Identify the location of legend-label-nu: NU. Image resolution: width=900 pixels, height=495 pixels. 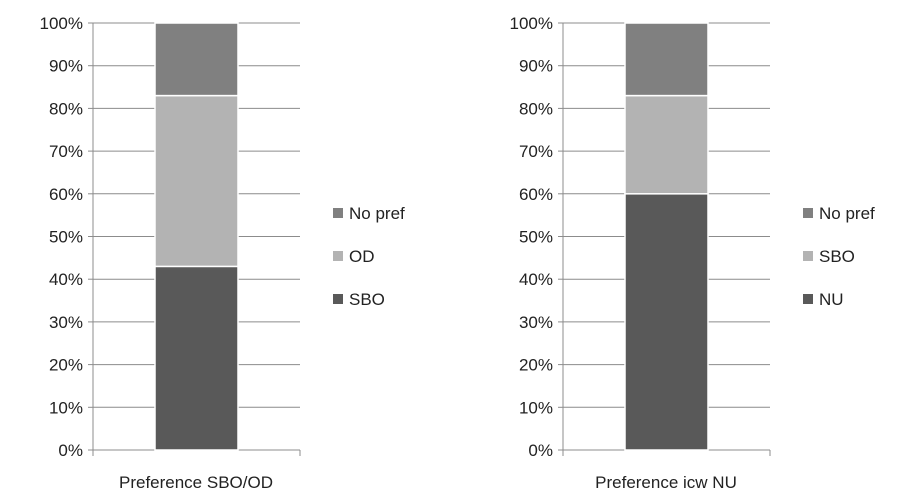
(831, 299).